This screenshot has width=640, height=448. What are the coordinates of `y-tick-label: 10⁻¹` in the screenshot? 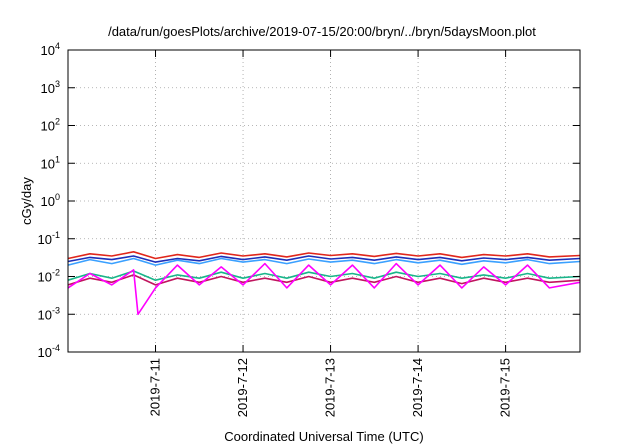 It's located at (49, 238).